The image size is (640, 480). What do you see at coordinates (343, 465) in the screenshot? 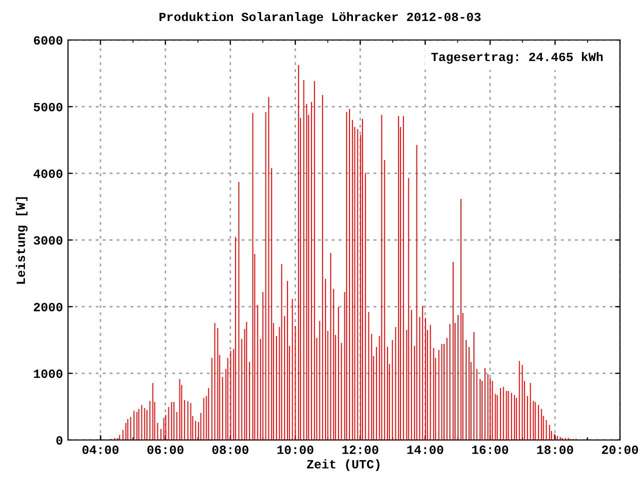
I see `x-axis-title: Zeit (UTC)` at bounding box center [343, 465].